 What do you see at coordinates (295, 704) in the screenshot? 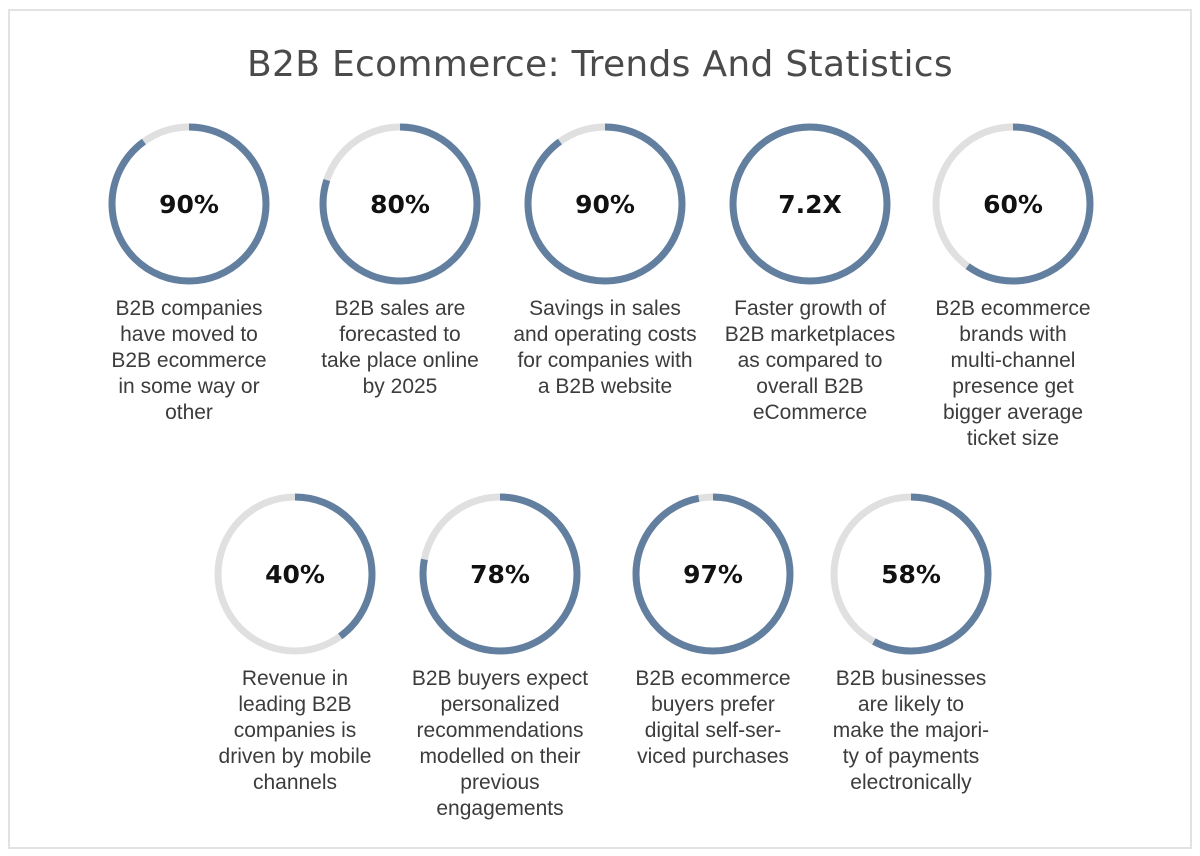
I see `description-line: leading B2B` at bounding box center [295, 704].